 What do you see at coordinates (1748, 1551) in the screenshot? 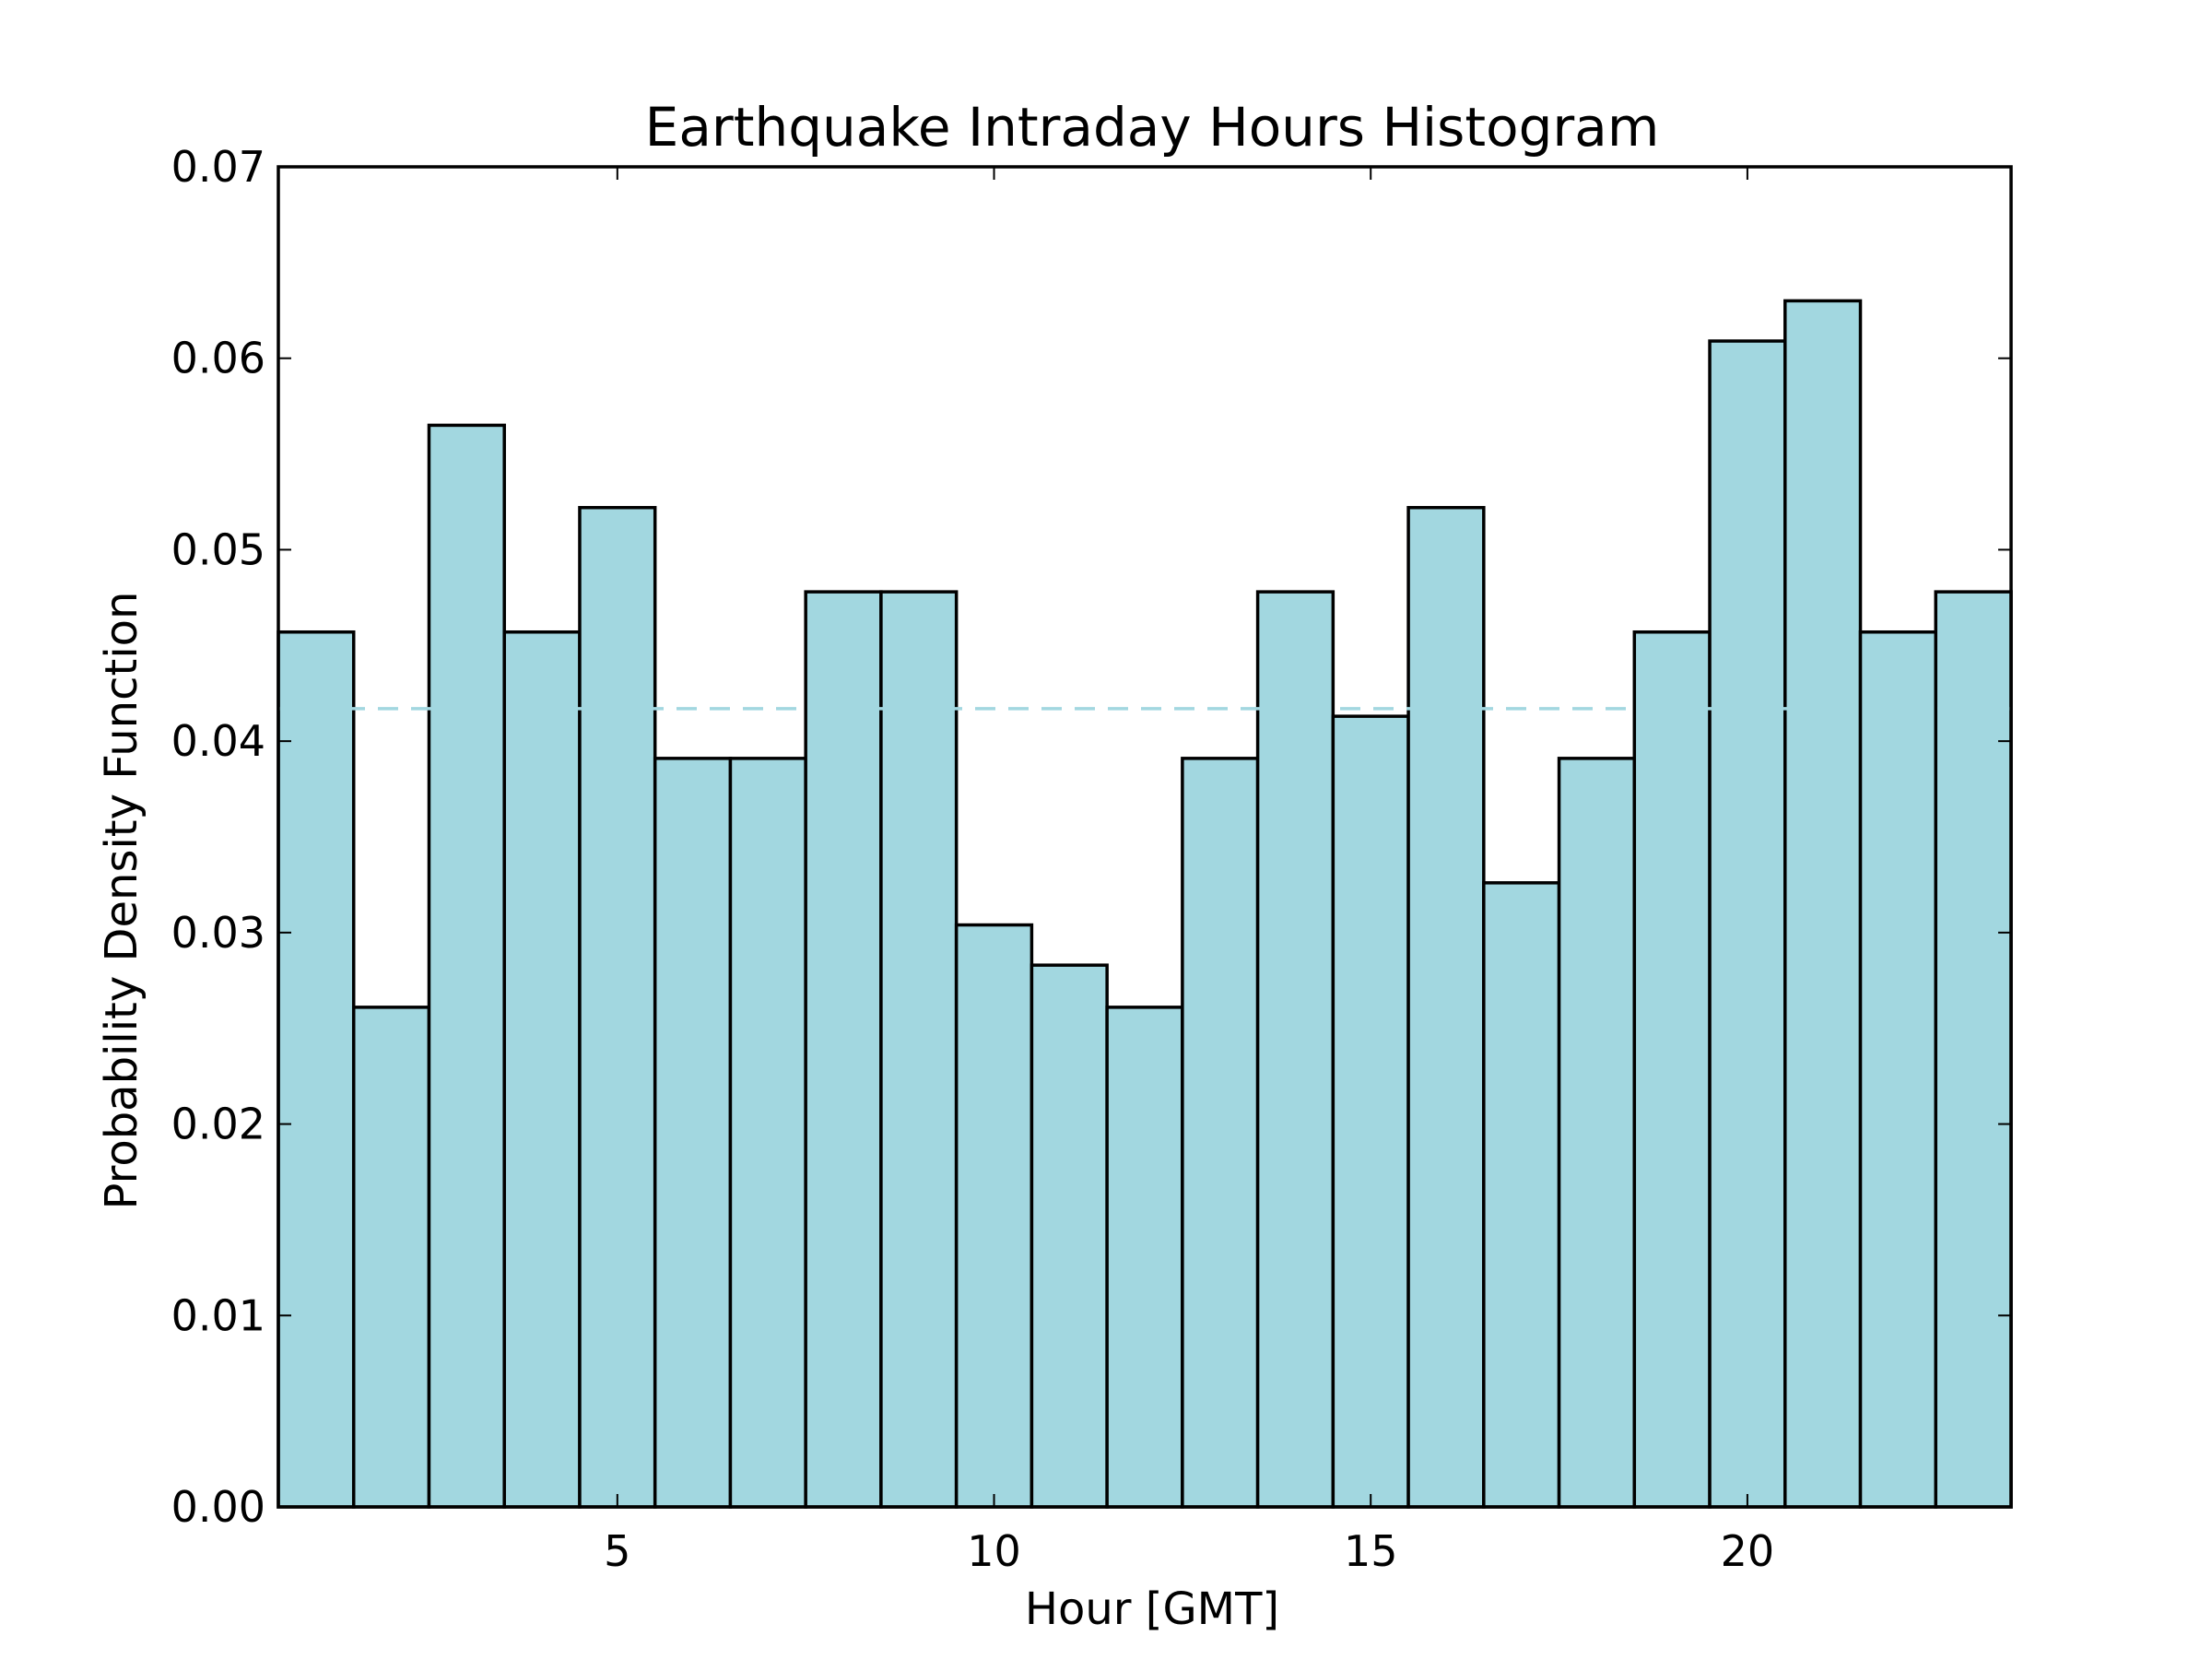
I see `x-tick-label: 20` at bounding box center [1748, 1551].